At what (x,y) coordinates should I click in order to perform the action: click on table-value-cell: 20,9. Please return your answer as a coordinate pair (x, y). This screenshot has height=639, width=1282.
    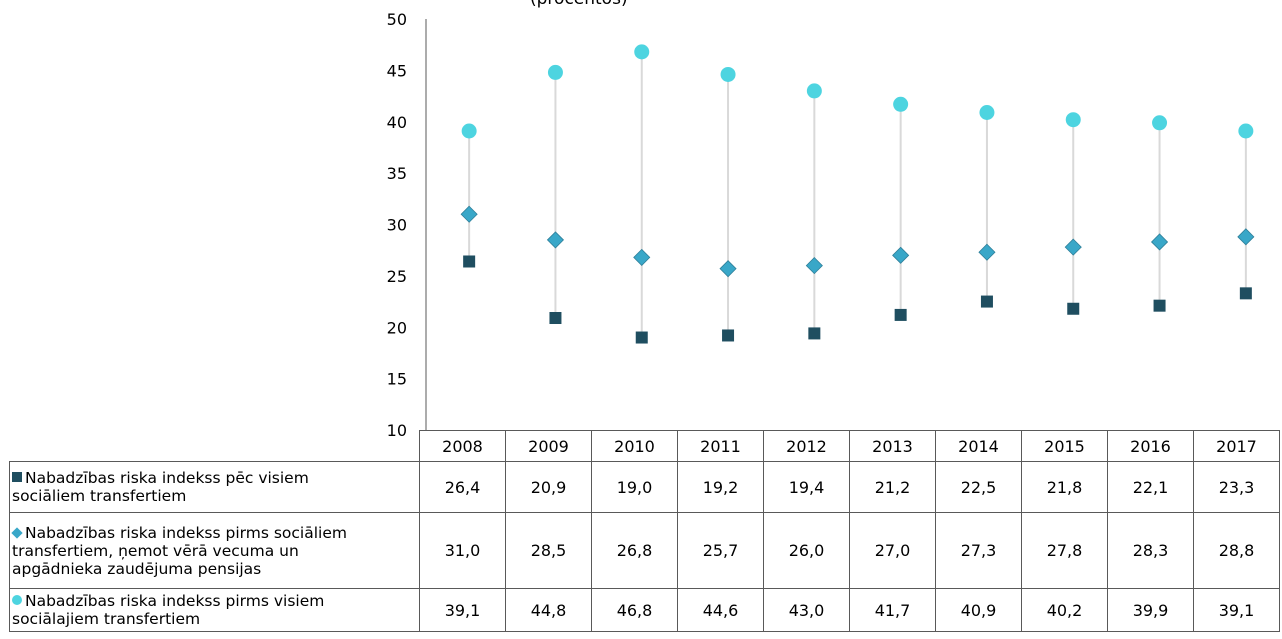
    Looking at the image, I should click on (548, 487).